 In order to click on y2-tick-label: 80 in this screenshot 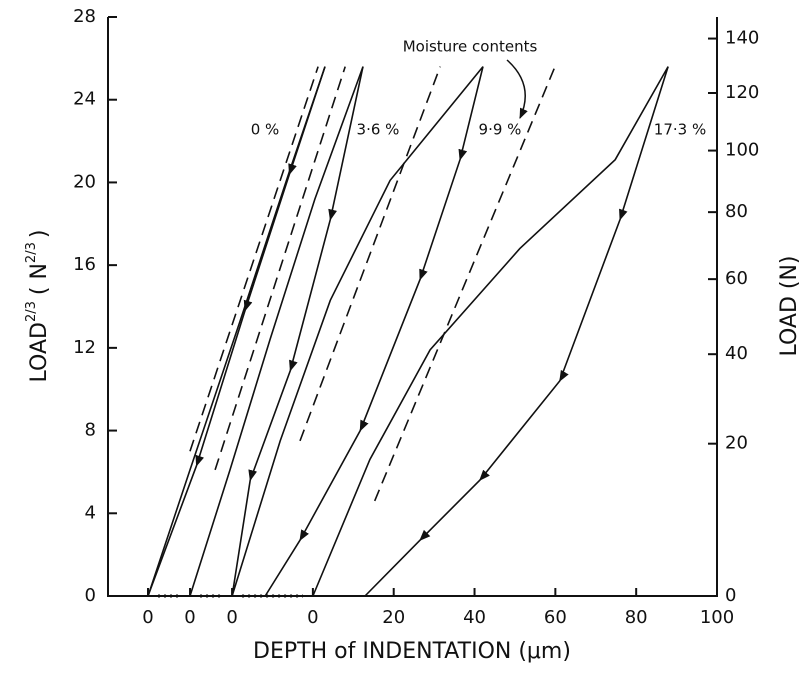, I will do `click(736, 211)`.